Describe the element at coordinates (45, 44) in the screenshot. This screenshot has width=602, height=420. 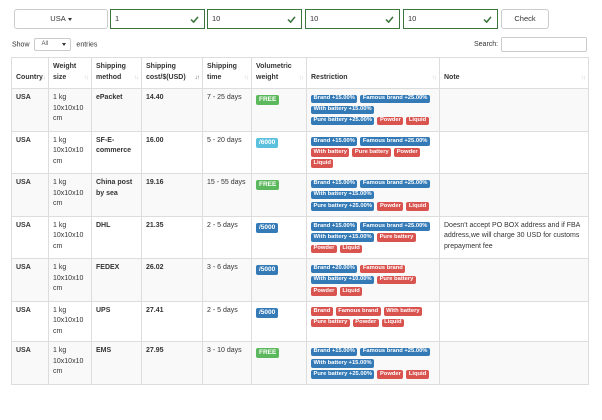
I see `entries-select-value: All` at that location.